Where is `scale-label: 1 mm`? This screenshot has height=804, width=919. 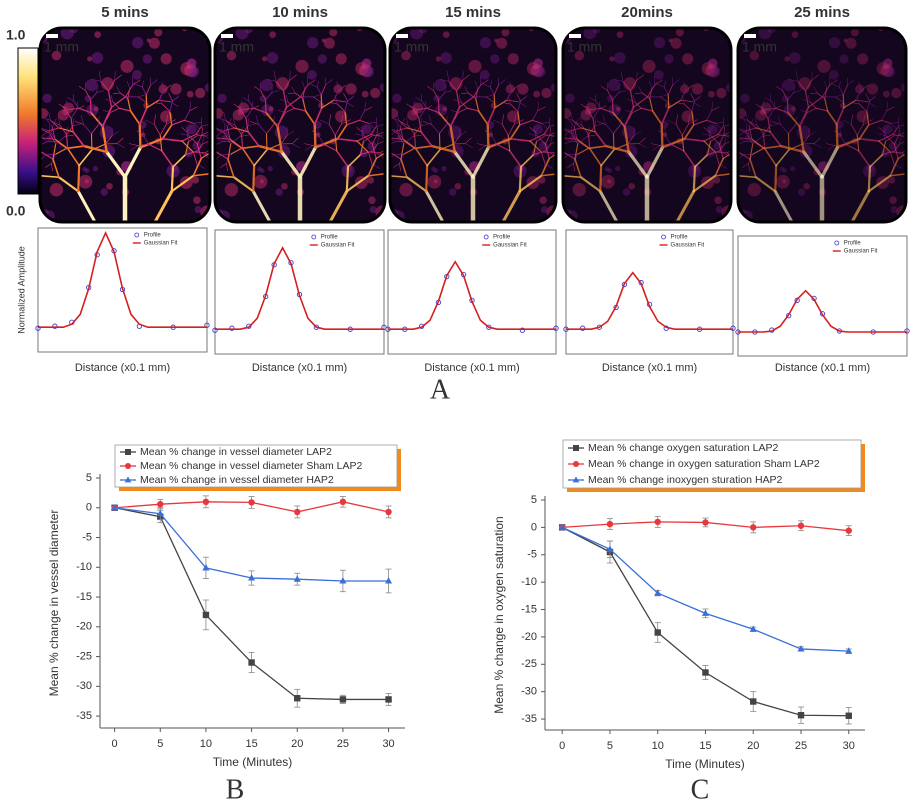 scale-label: 1 mm is located at coordinates (584, 47).